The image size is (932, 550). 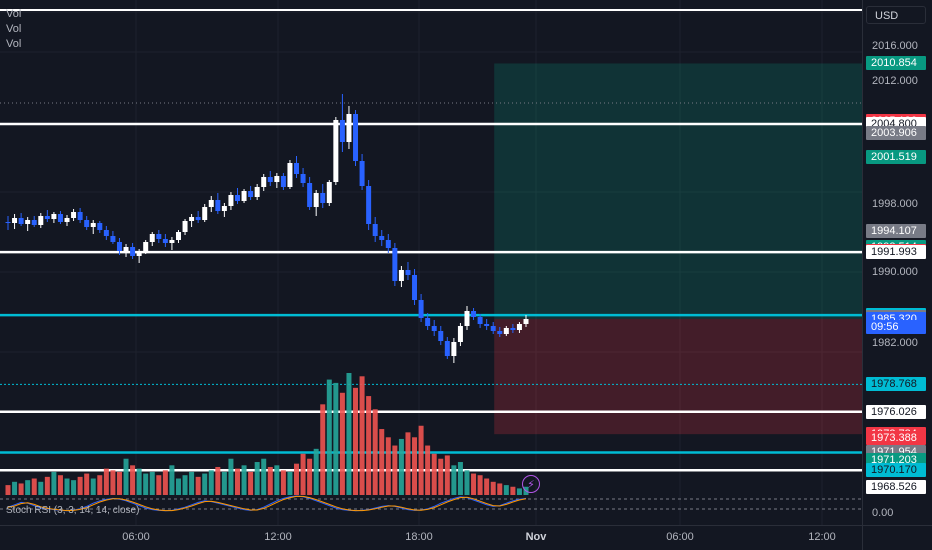 I want to click on bar-countdown: 09:56, so click(x=896, y=327).